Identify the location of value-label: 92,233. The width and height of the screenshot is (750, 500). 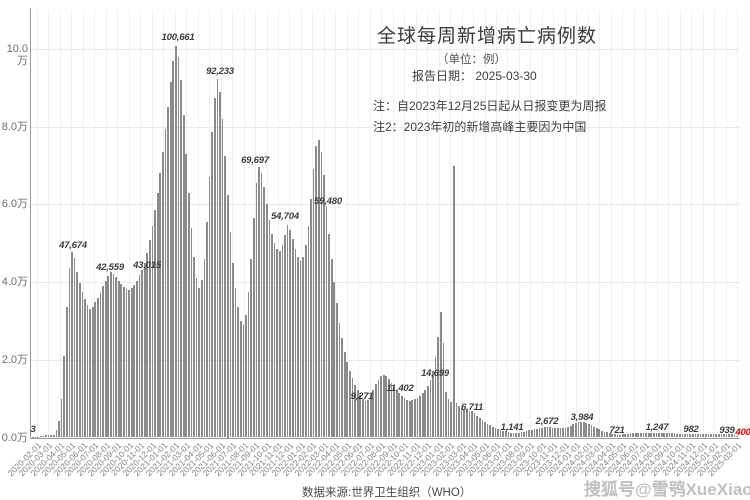
(220, 71).